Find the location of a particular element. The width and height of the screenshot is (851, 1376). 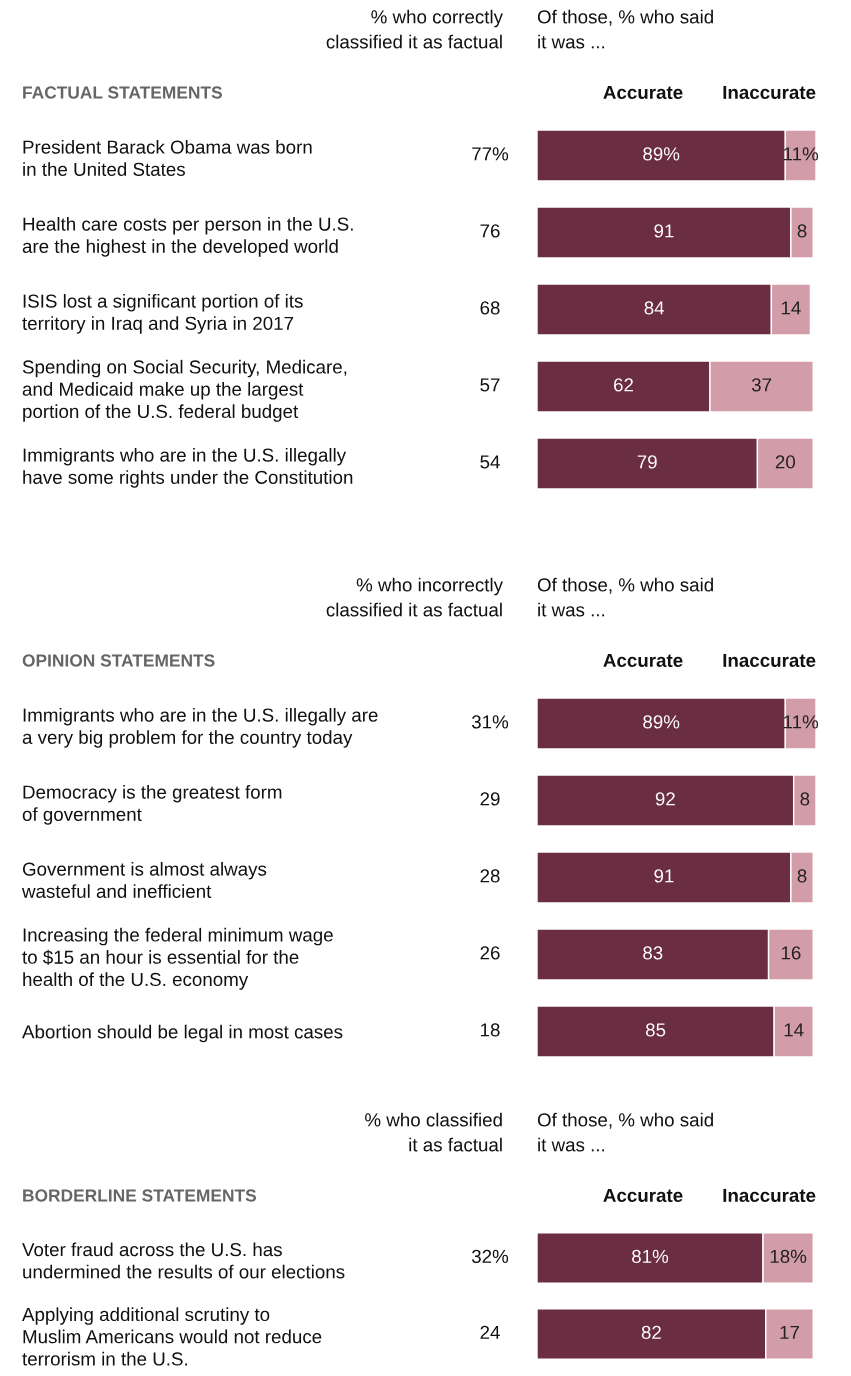

y-tick-label: ISIS lost a significant portion of its territory in Iraq and Syria in 2017 is located at coordinates (162, 313).